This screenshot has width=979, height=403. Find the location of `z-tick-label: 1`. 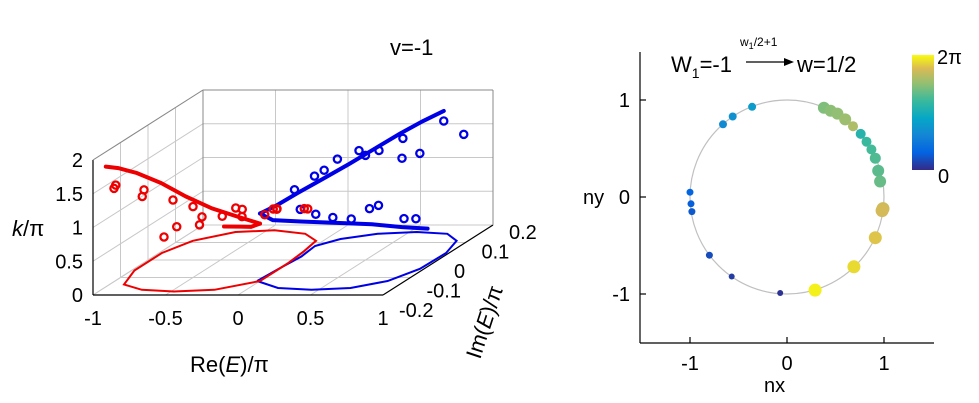

z-tick-label: 1 is located at coordinates (77, 229).